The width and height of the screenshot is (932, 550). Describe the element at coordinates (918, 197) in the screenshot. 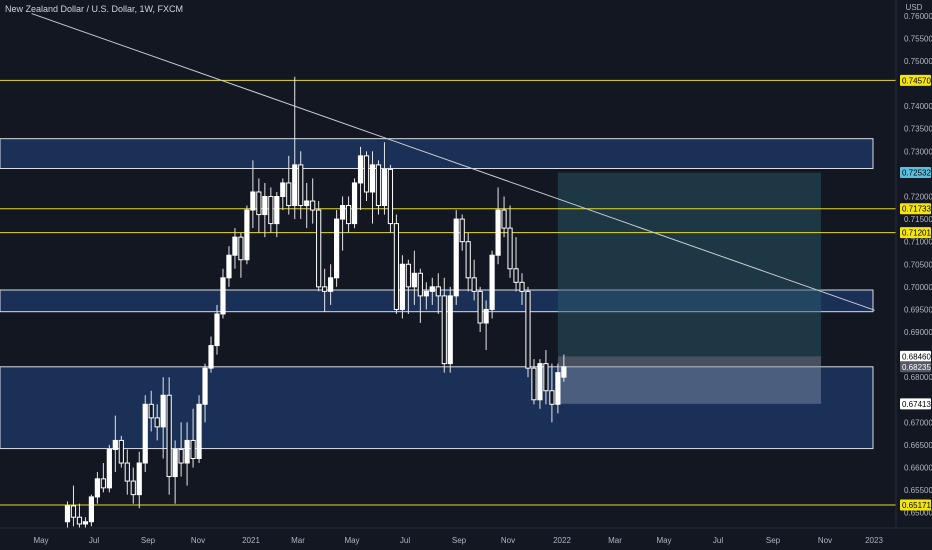

I see `y-tick-label: 0.72000` at that location.